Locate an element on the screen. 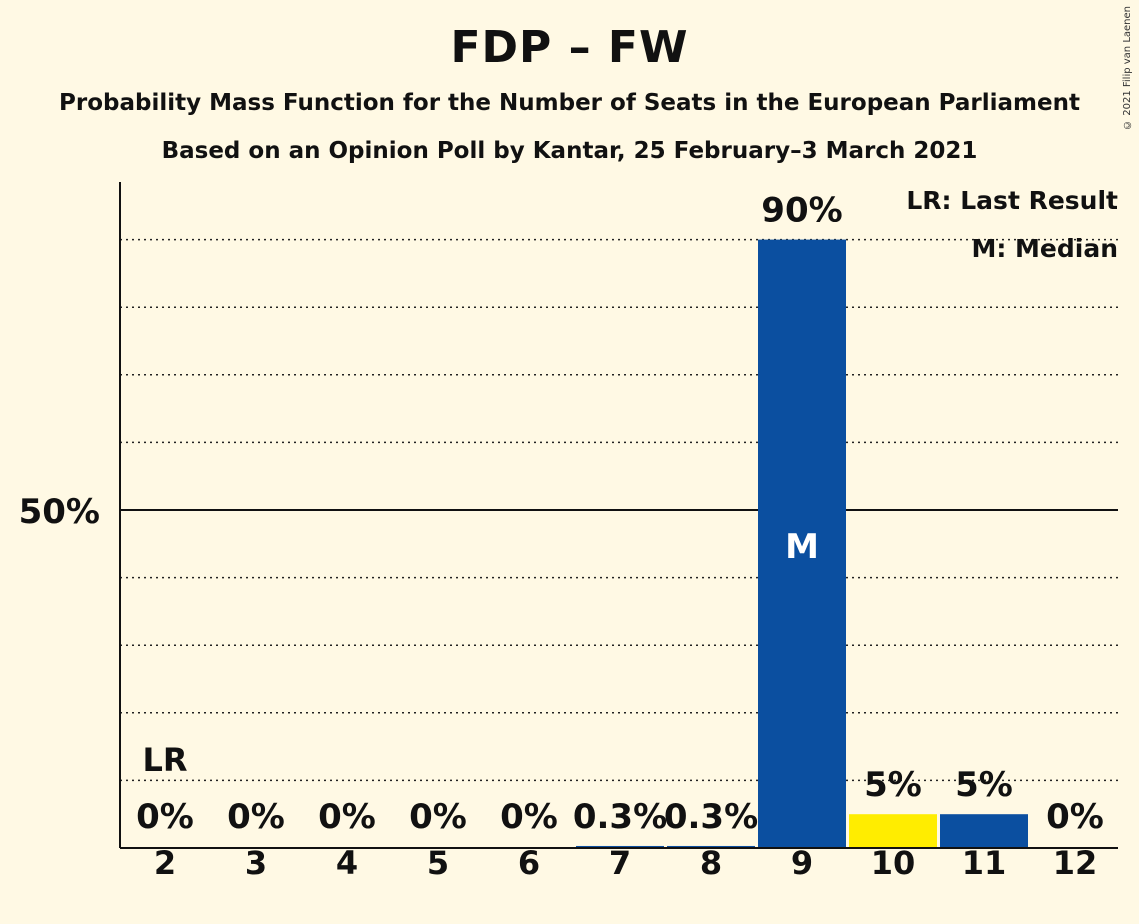  x-tick-label-5: 5 is located at coordinates (438, 863).